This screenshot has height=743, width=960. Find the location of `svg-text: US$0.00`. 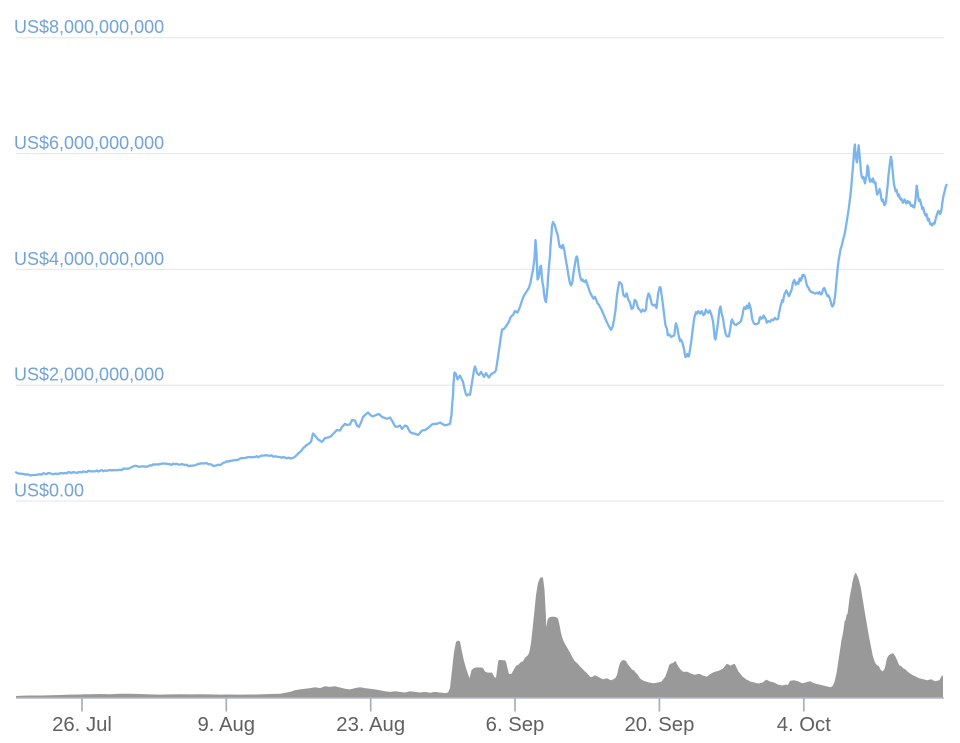

svg-text: US$0.00 is located at coordinates (49, 490).